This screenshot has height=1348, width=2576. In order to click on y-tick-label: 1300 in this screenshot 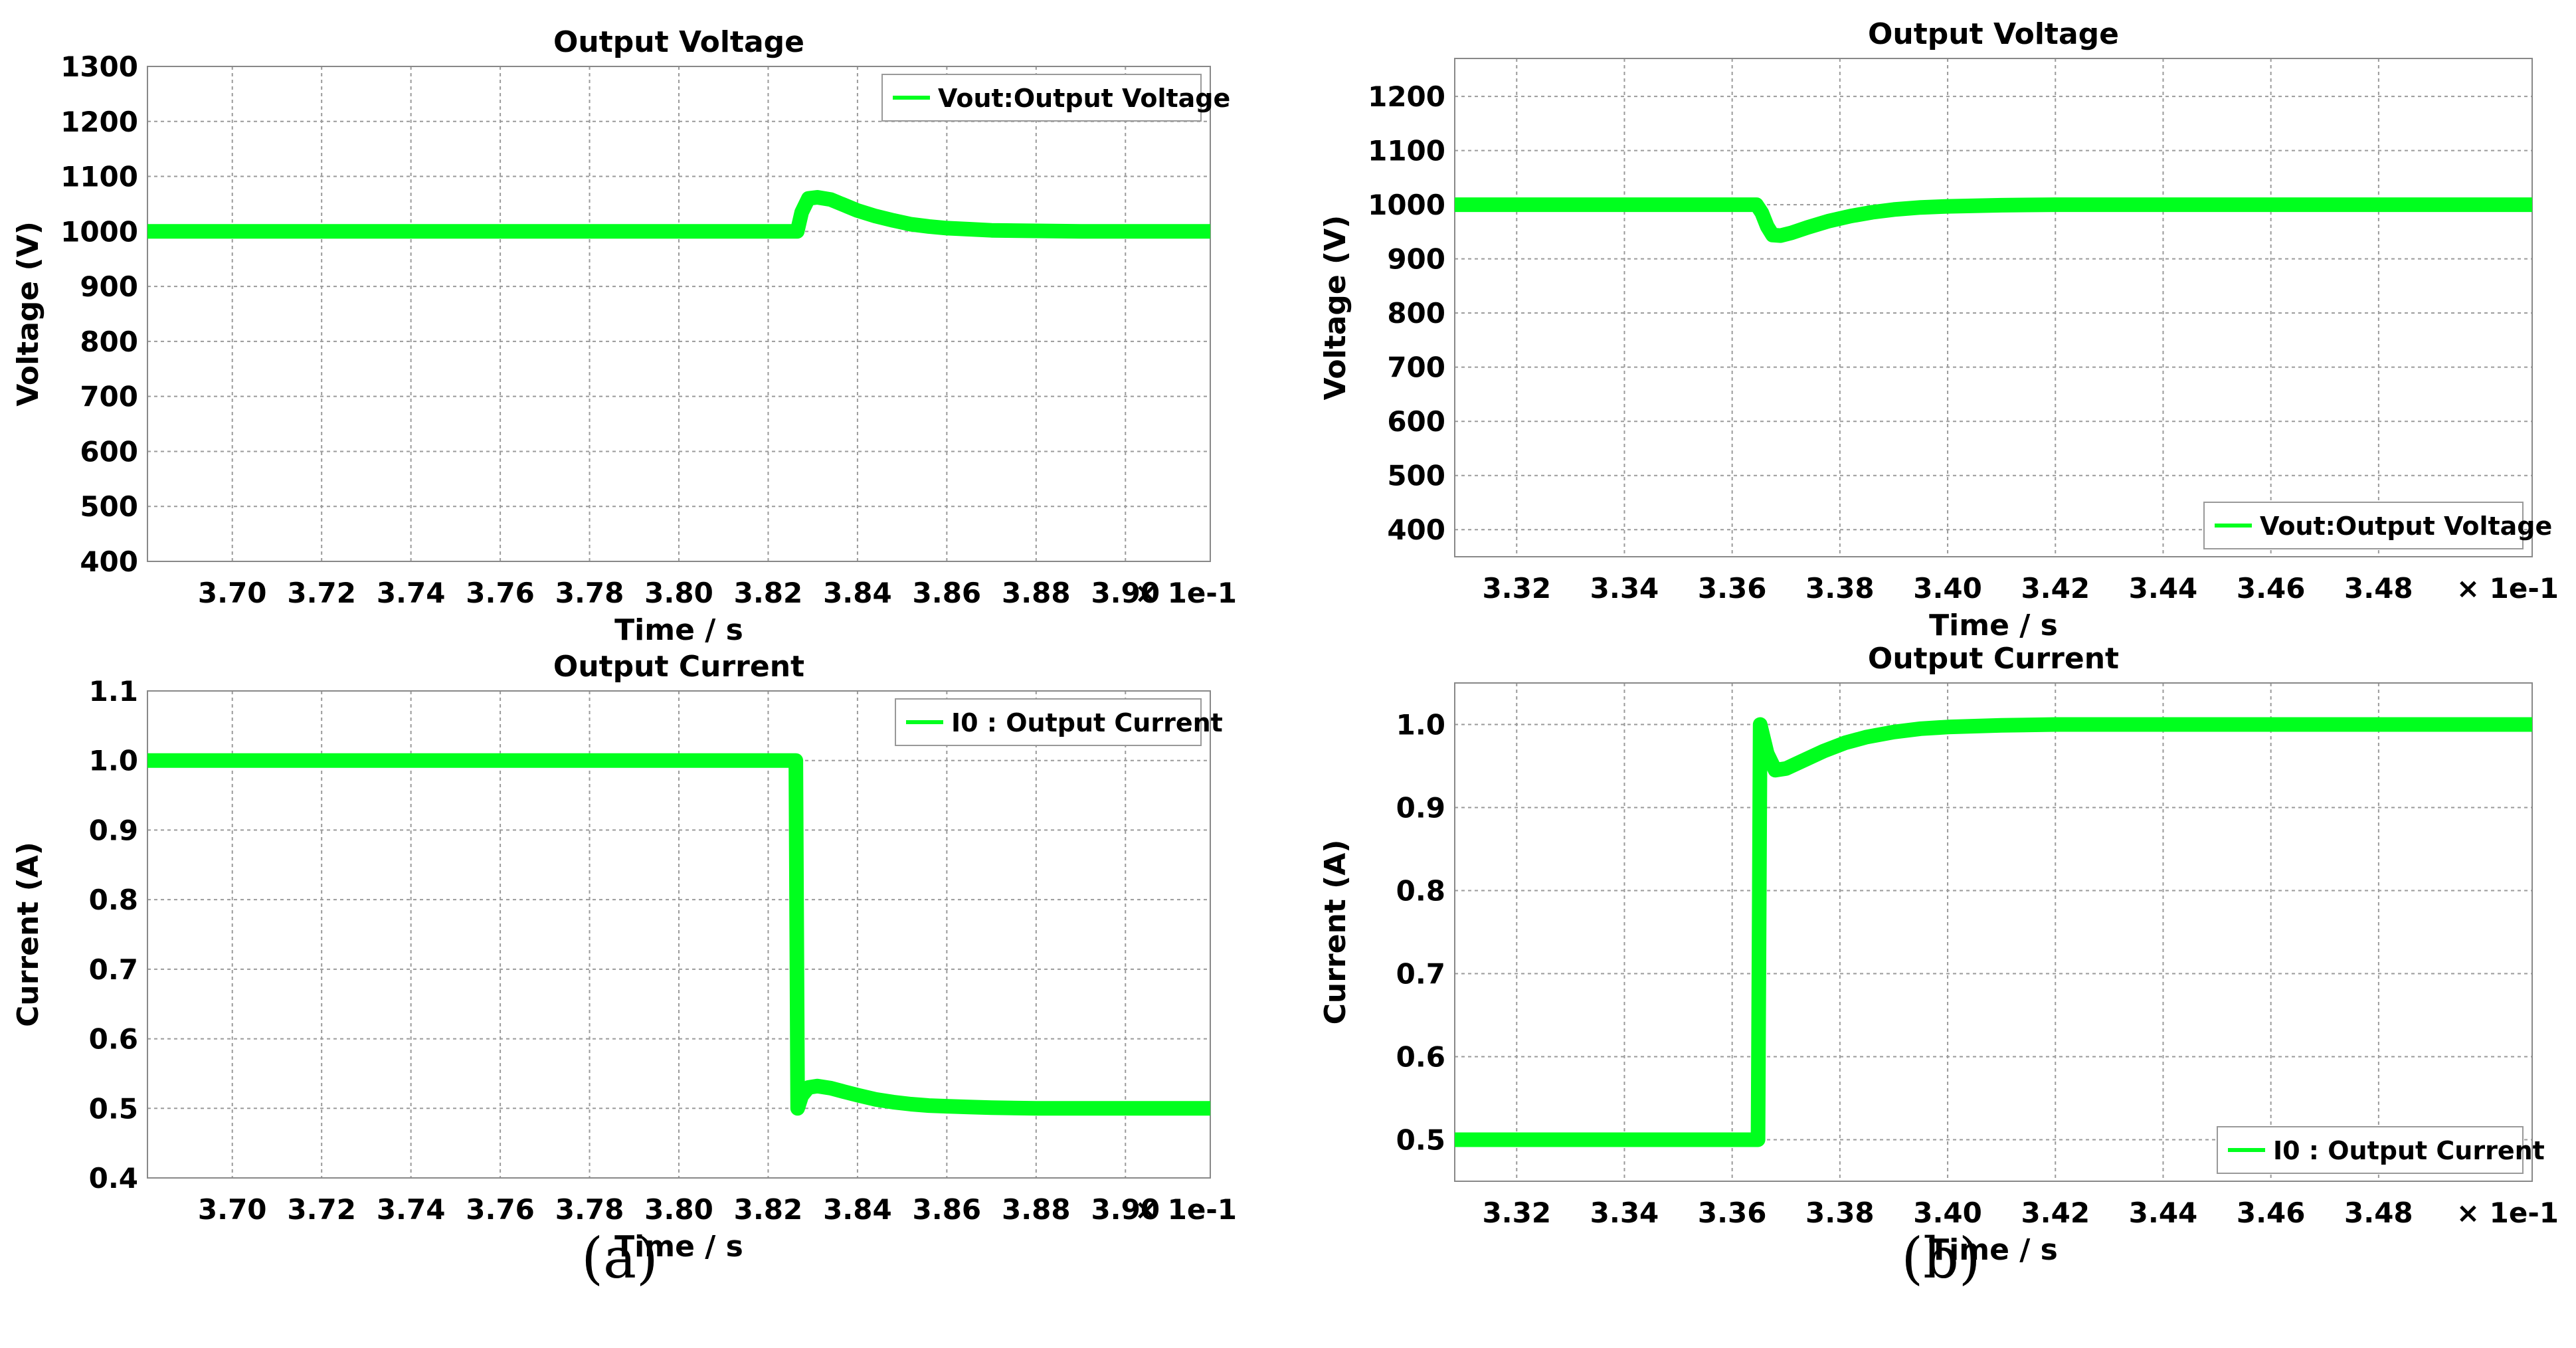, I will do `click(99, 66)`.